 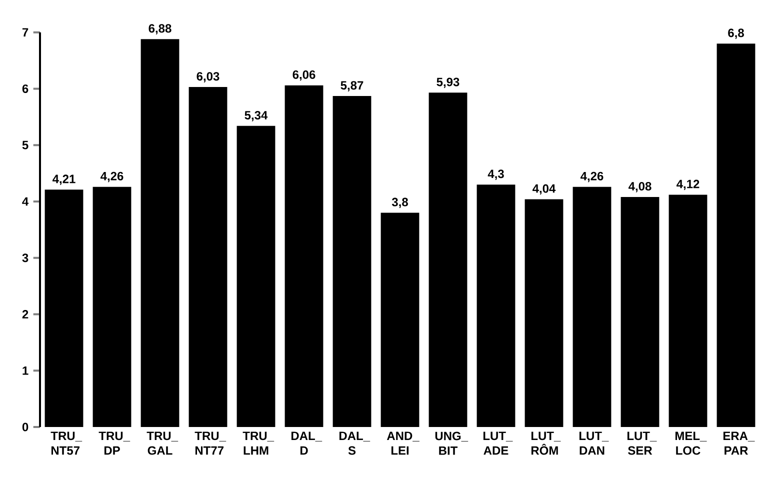 I want to click on x-tick-label: LUT_ SER, so click(x=642, y=443).